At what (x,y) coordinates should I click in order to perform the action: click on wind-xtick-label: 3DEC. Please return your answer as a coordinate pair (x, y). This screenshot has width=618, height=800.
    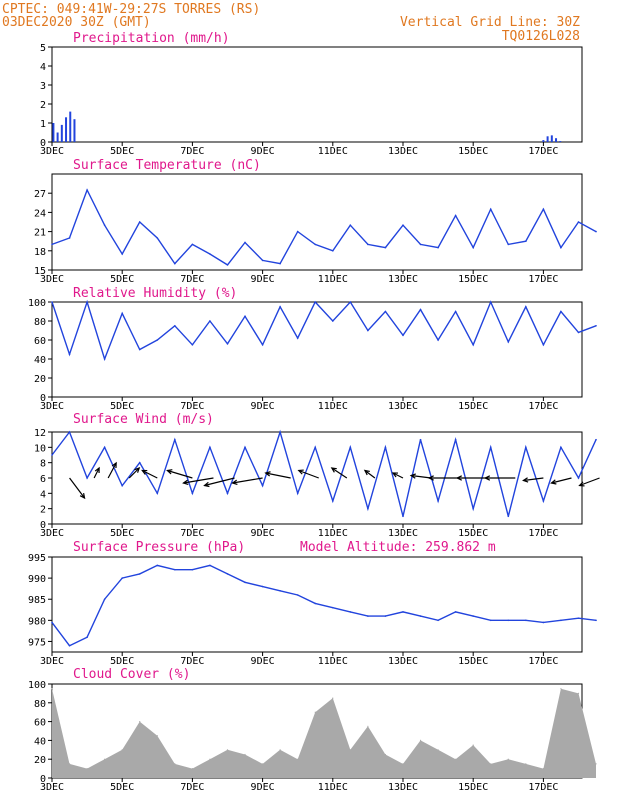
    Looking at the image, I should click on (52, 533).